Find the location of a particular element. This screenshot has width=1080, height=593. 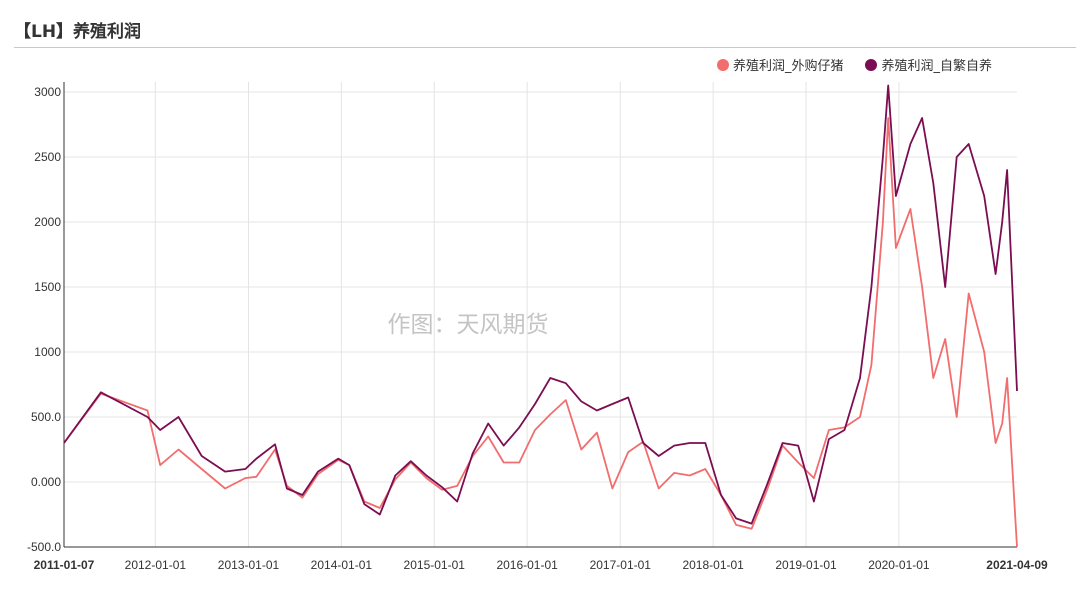

y-tick-label: 0.000 is located at coordinates (46, 482).